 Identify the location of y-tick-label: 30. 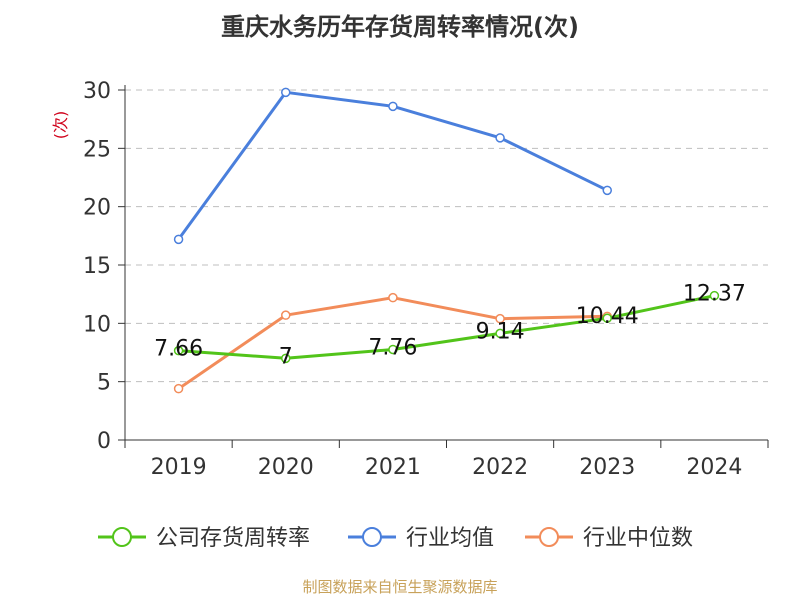
(97, 91).